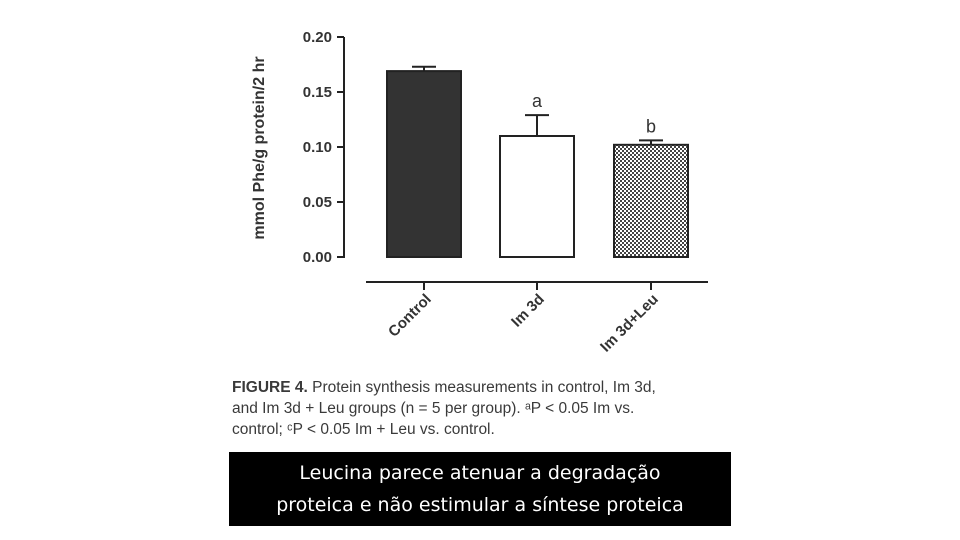  I want to click on bars: ab, so click(537, 161).